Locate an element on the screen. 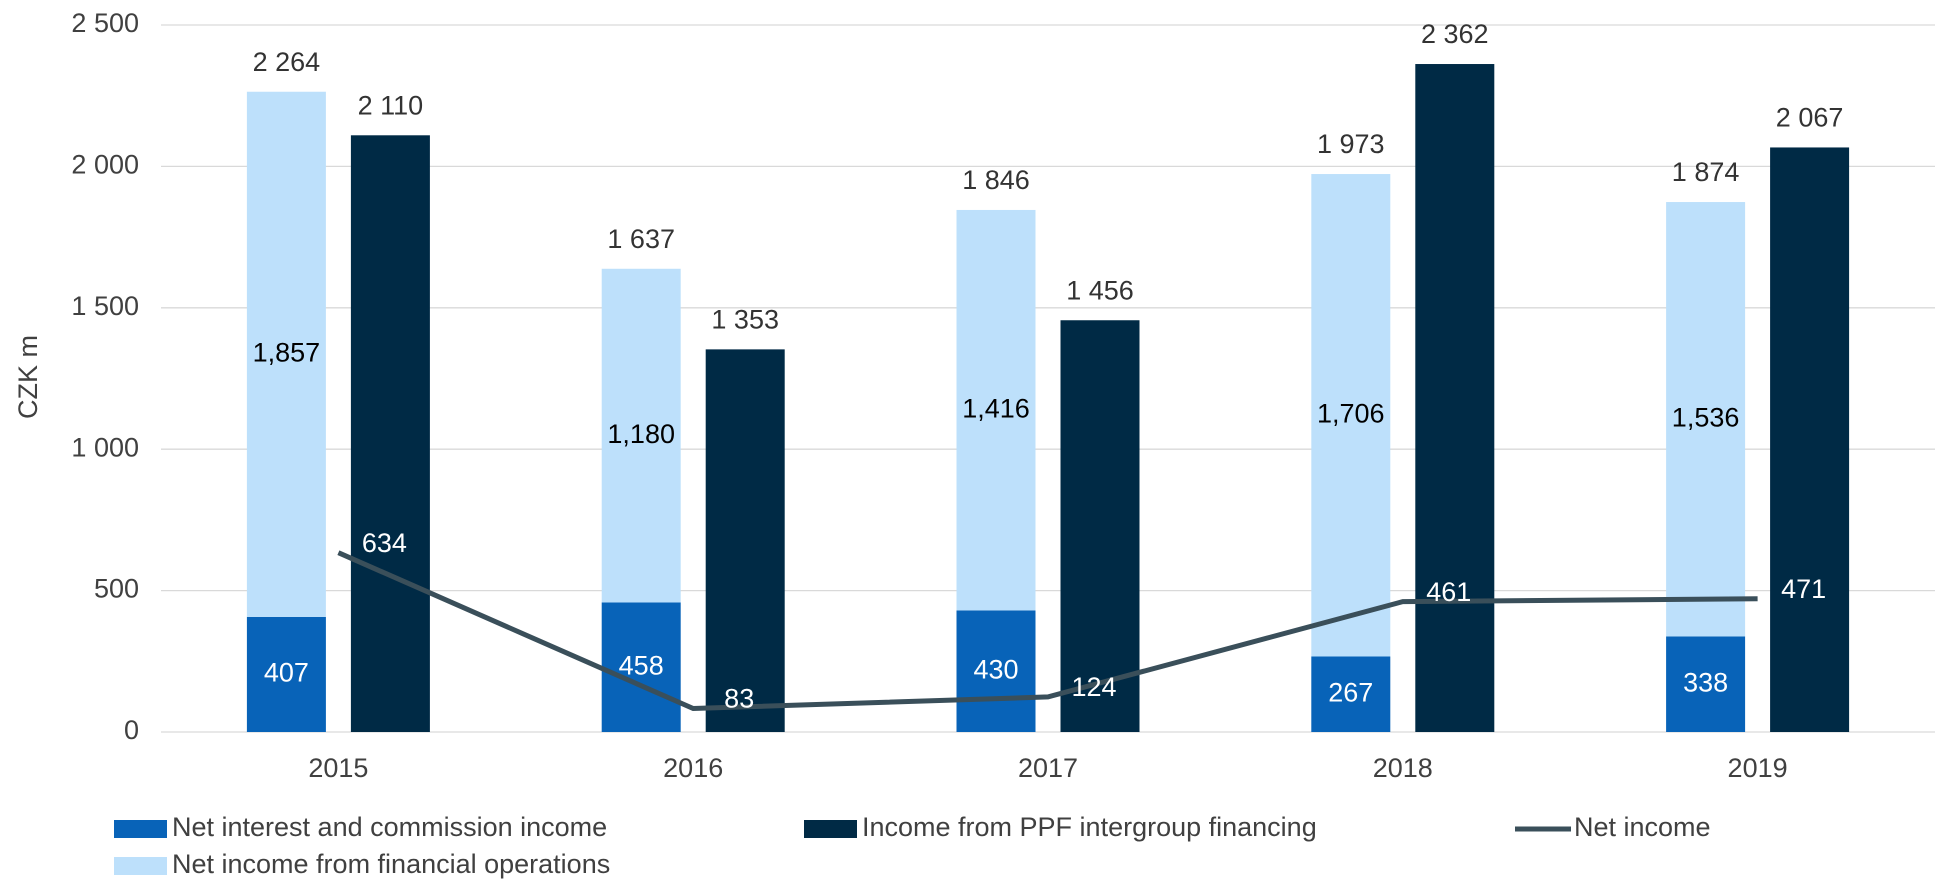  segment-label: 407 is located at coordinates (286, 673).